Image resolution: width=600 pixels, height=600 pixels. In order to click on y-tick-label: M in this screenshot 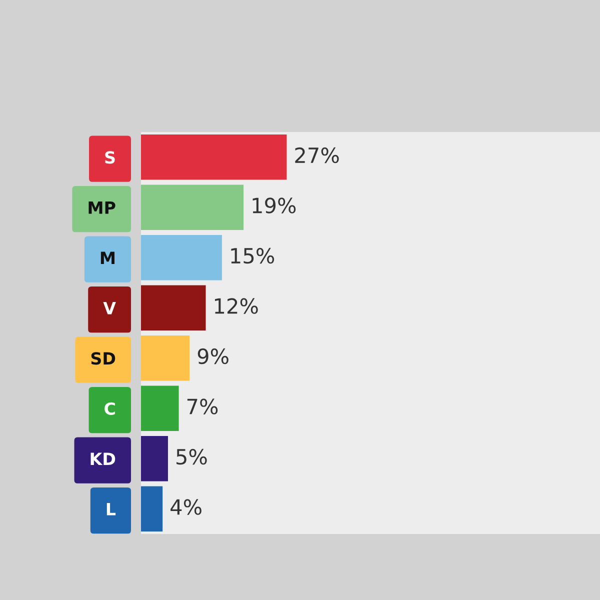, I will do `click(107, 258)`.